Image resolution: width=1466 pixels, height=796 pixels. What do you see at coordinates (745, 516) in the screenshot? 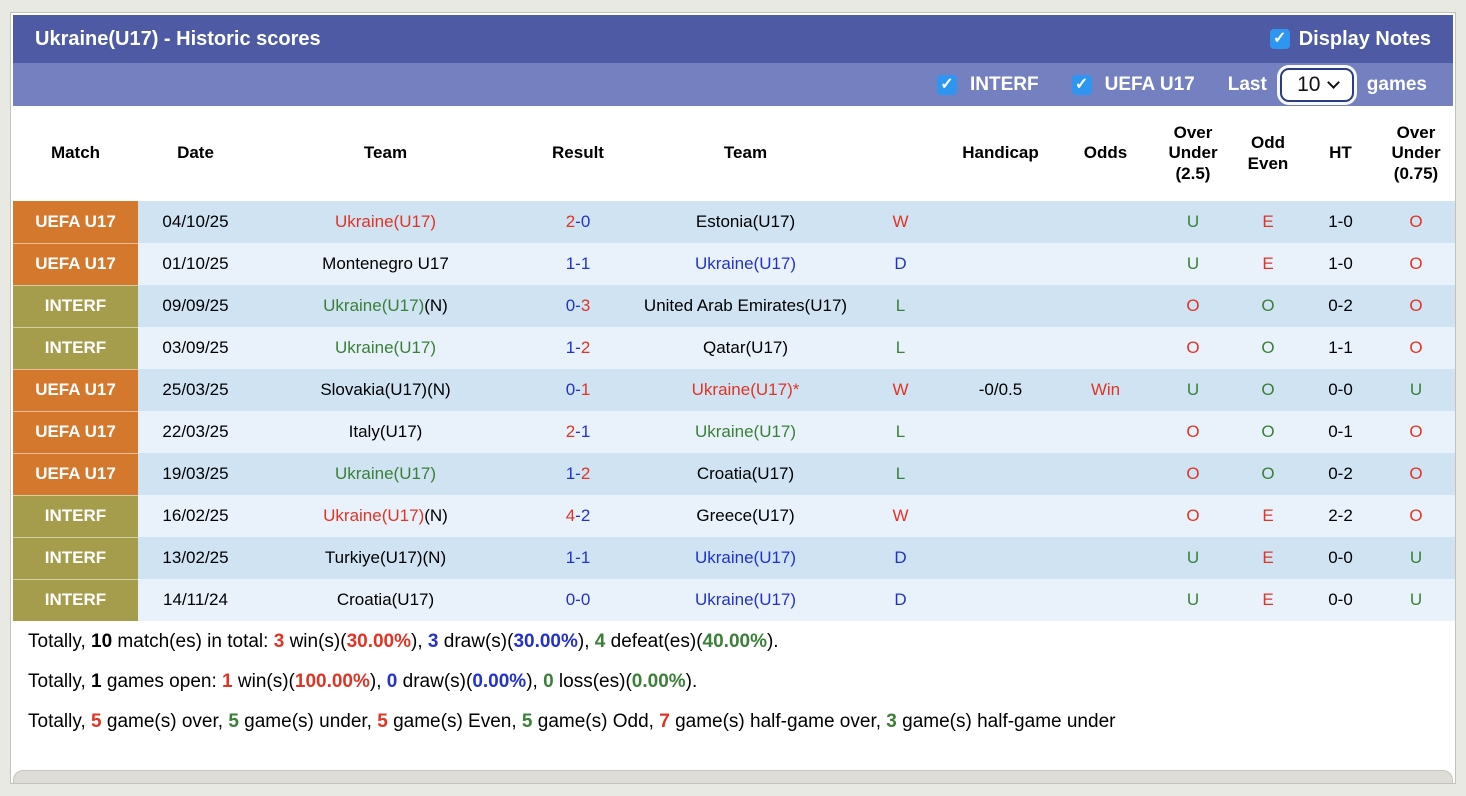
I see `away-team: Greece(U17)` at bounding box center [745, 516].